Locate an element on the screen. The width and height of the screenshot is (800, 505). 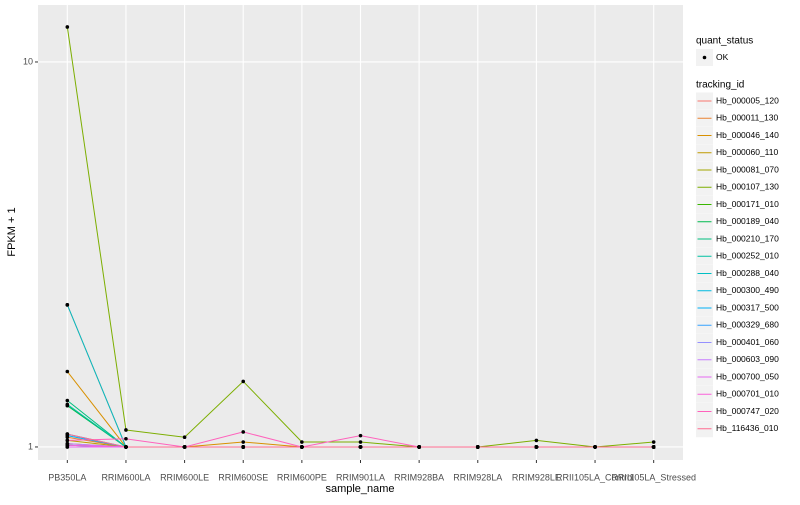
legend-label: Hb_000171_010 is located at coordinates (747, 204).